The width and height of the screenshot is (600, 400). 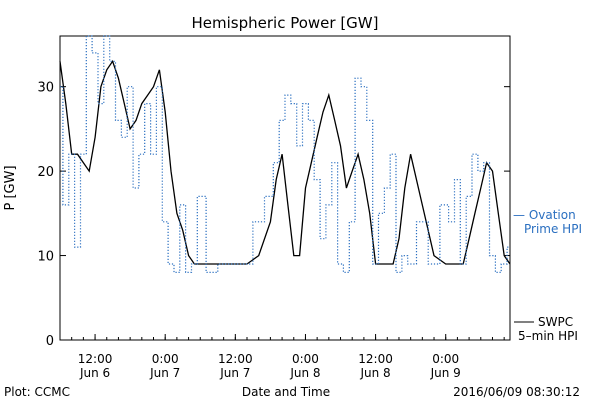 What do you see at coordinates (286, 392) in the screenshot?
I see `x-axis-label: Date and Time` at bounding box center [286, 392].